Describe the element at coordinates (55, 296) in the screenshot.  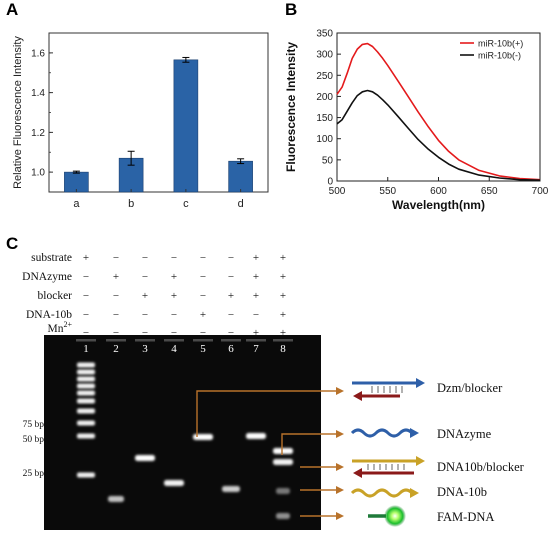
I see `row-label-blocker: blocker` at that location.